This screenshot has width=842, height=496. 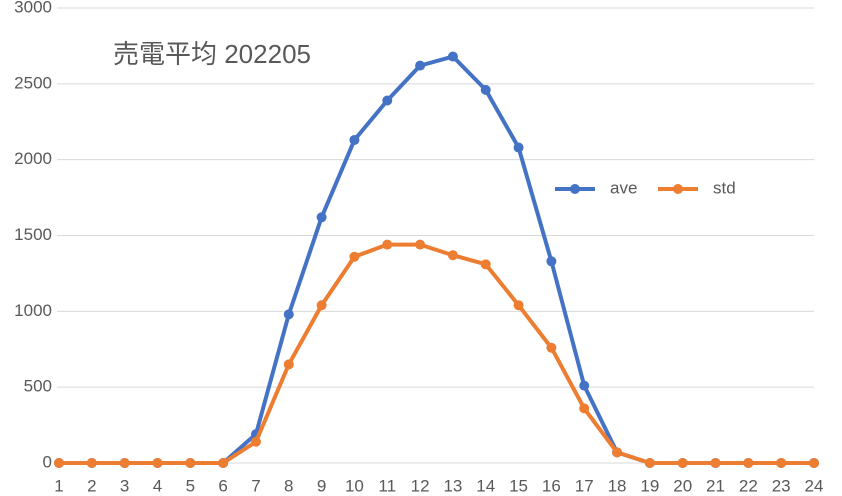 What do you see at coordinates (814, 485) in the screenshot?
I see `x-tick-label: 24` at bounding box center [814, 485].